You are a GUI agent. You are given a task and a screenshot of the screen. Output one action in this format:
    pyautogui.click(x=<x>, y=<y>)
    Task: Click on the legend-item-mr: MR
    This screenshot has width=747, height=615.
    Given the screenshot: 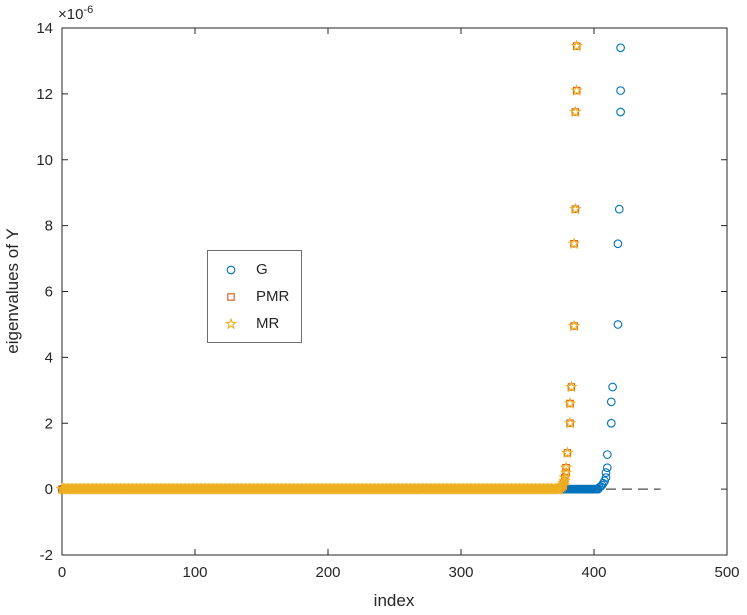 What is the action you would take?
    pyautogui.click(x=252, y=323)
    